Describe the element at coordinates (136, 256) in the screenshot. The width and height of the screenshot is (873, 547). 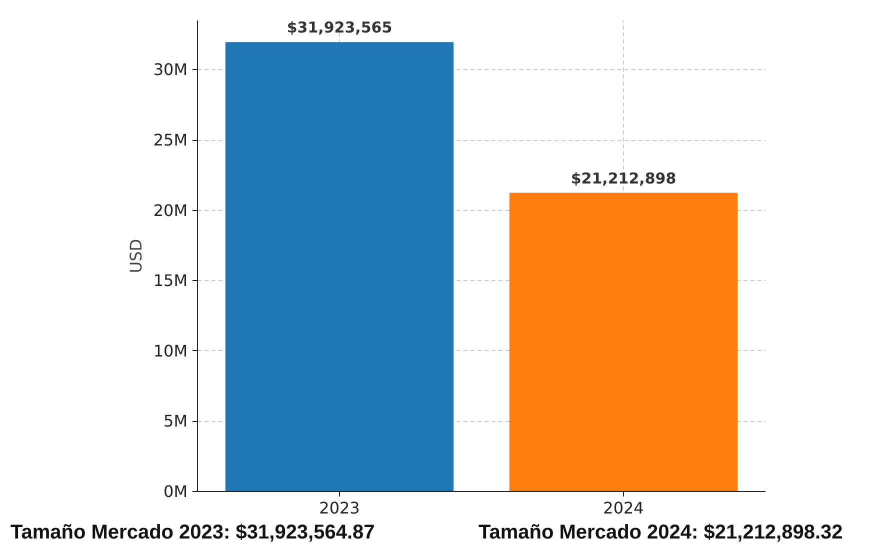
I see `y-axis-title: USD` at that location.